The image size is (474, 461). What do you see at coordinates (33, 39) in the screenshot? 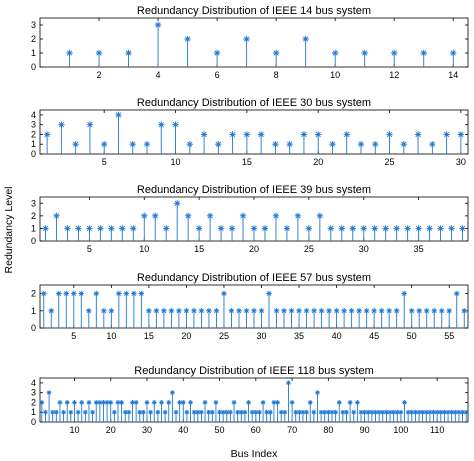
I see `y-tick-label: 2` at bounding box center [33, 39].